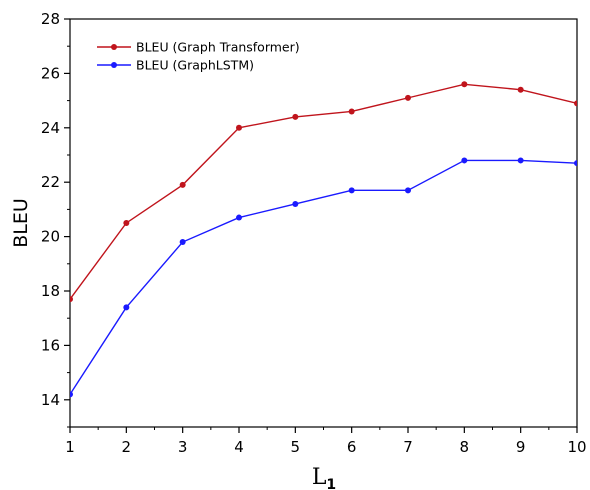 Image resolution: width=590 pixels, height=490 pixels. I want to click on y-axis-title: BLEU, so click(21, 223).